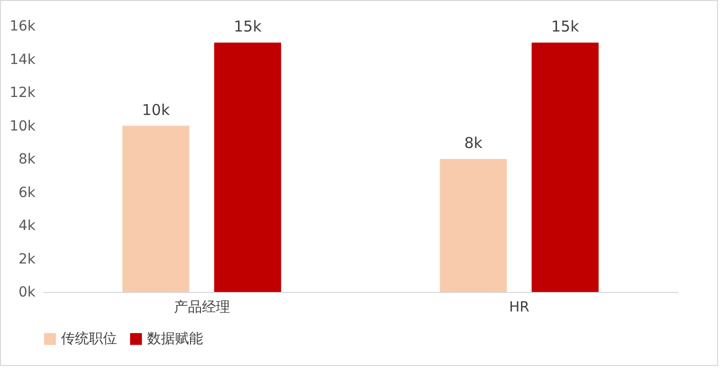 This screenshot has height=368, width=720. Describe the element at coordinates (23, 60) in the screenshot. I see `y-tick-label: 14k` at that location.